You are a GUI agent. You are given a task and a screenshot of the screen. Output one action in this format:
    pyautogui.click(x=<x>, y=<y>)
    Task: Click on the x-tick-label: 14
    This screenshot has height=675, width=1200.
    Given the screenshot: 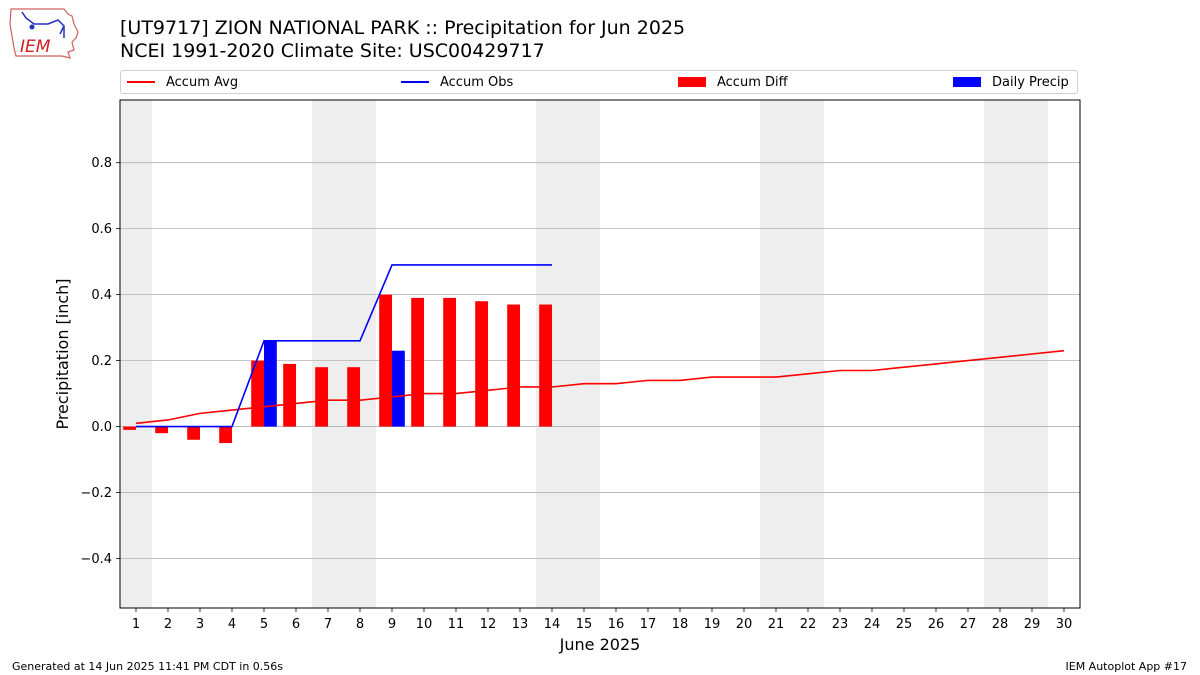 What is the action you would take?
    pyautogui.click(x=552, y=624)
    